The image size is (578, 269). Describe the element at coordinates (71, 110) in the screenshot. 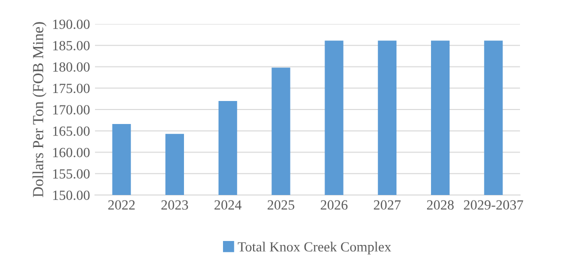

I see `y-tick-label: 170.00` at that location.